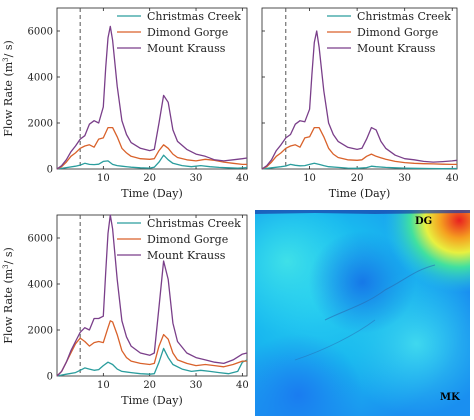 The image size is (474, 420). I want to click on map-label-mk: MK, so click(450, 397).